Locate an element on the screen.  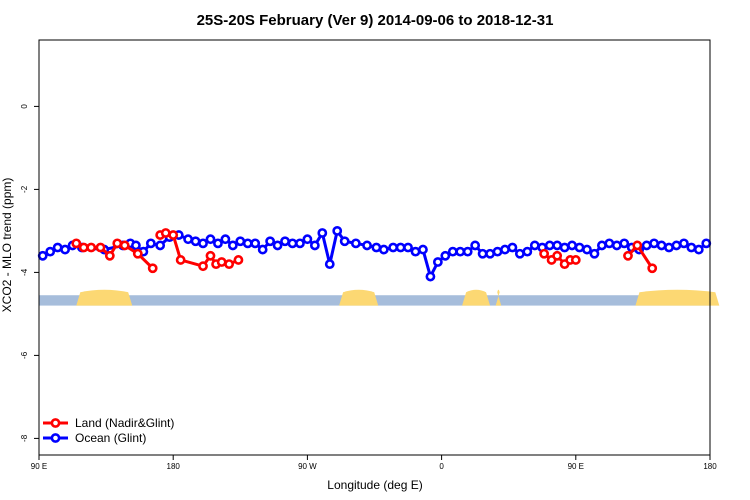
y-tick-label: -4 is located at coordinates (24, 272).